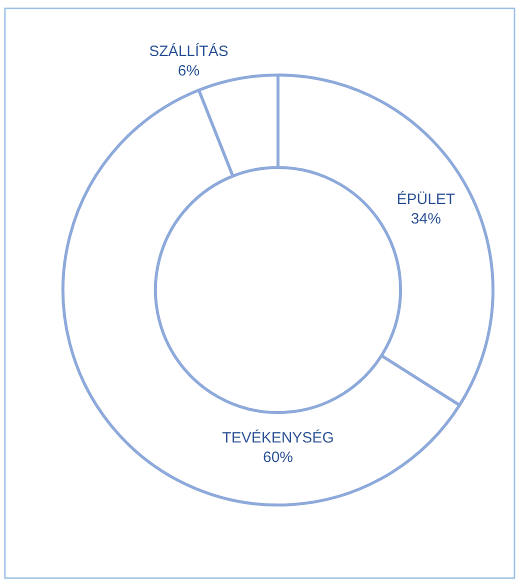 The width and height of the screenshot is (516, 585). Describe the element at coordinates (426, 199) in the screenshot. I see `slice-label: ÉPÜLET` at that location.